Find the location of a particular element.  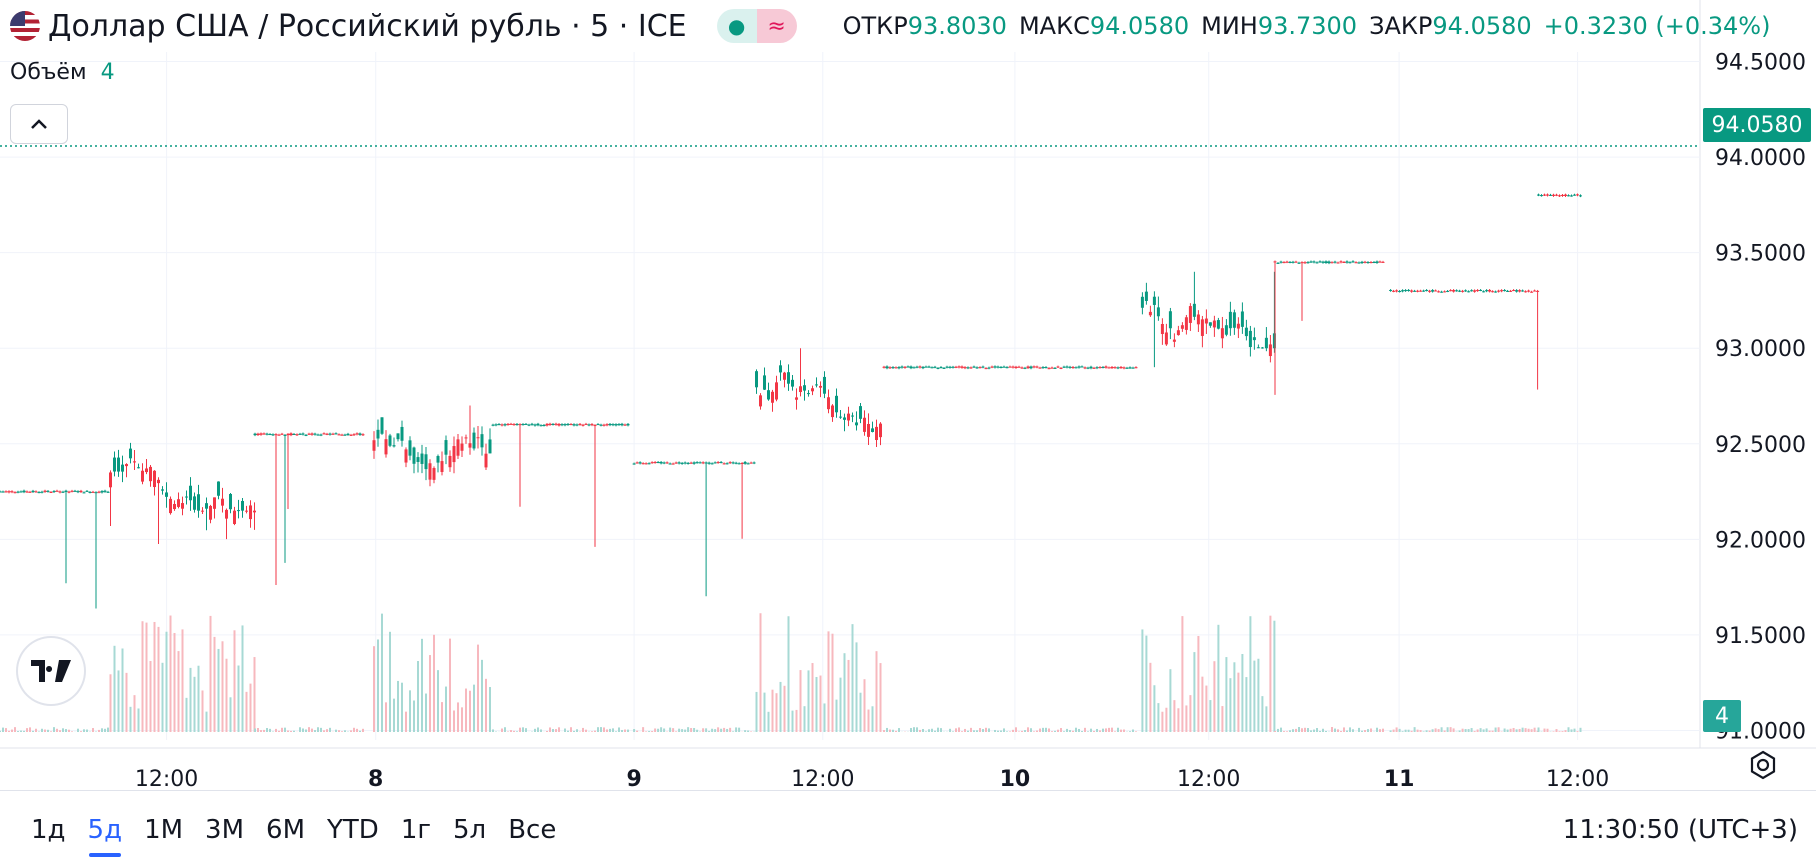

range-6m: 6М is located at coordinates (285, 830).